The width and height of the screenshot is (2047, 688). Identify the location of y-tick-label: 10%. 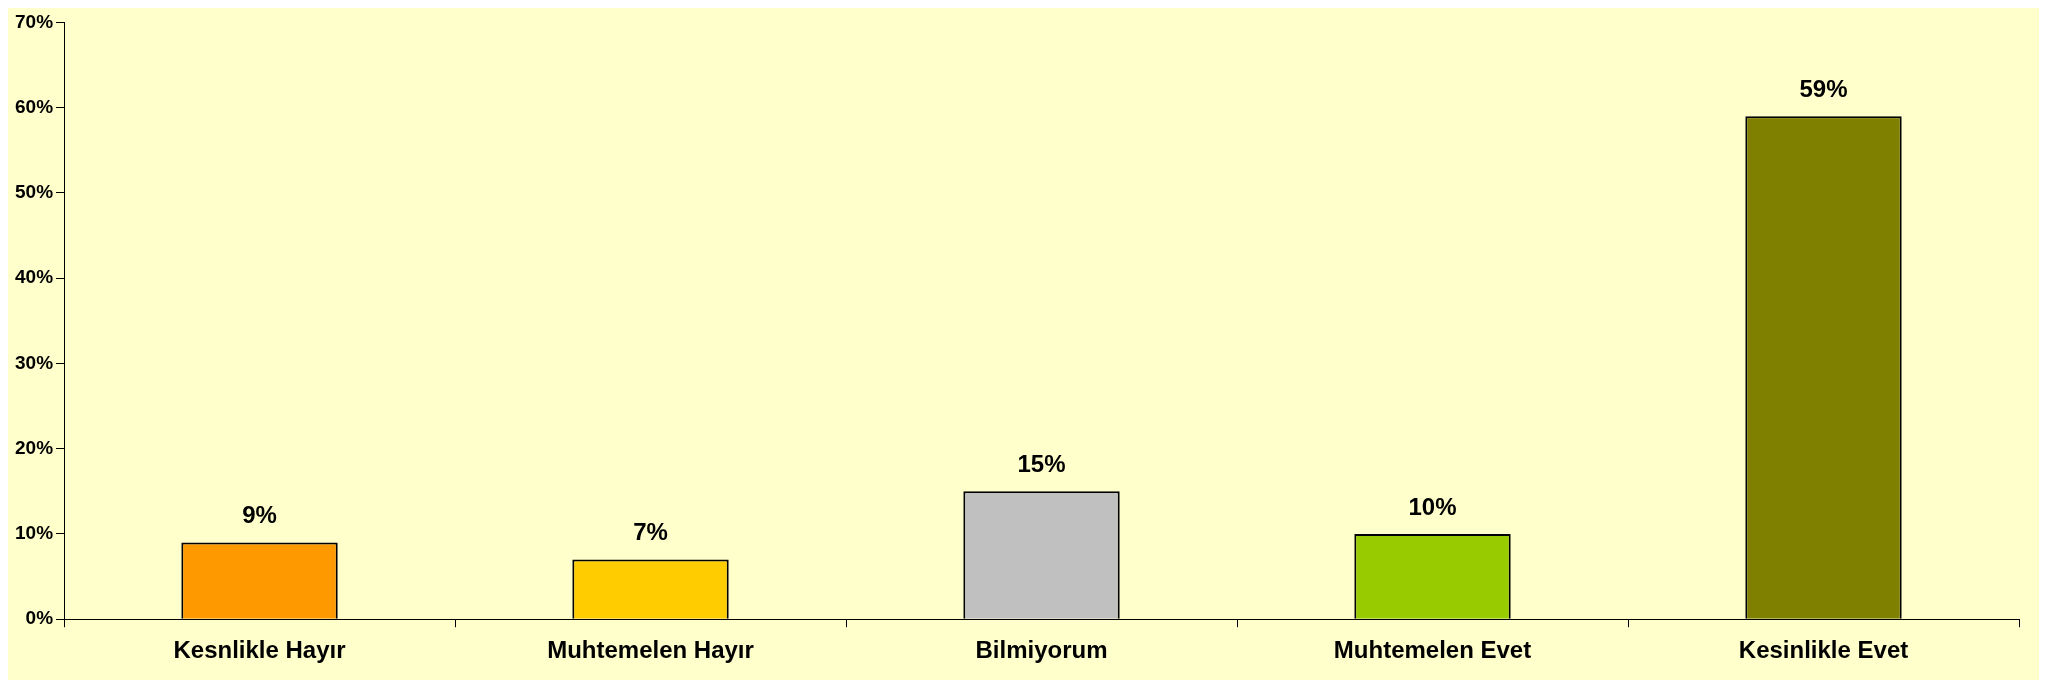
(34, 533).